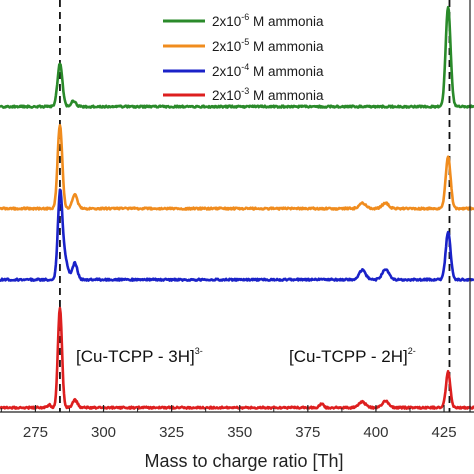 This screenshot has height=474, width=474. Describe the element at coordinates (139, 356) in the screenshot. I see `annotation-3h: [Cu-TCPP - 3H]3-` at that location.